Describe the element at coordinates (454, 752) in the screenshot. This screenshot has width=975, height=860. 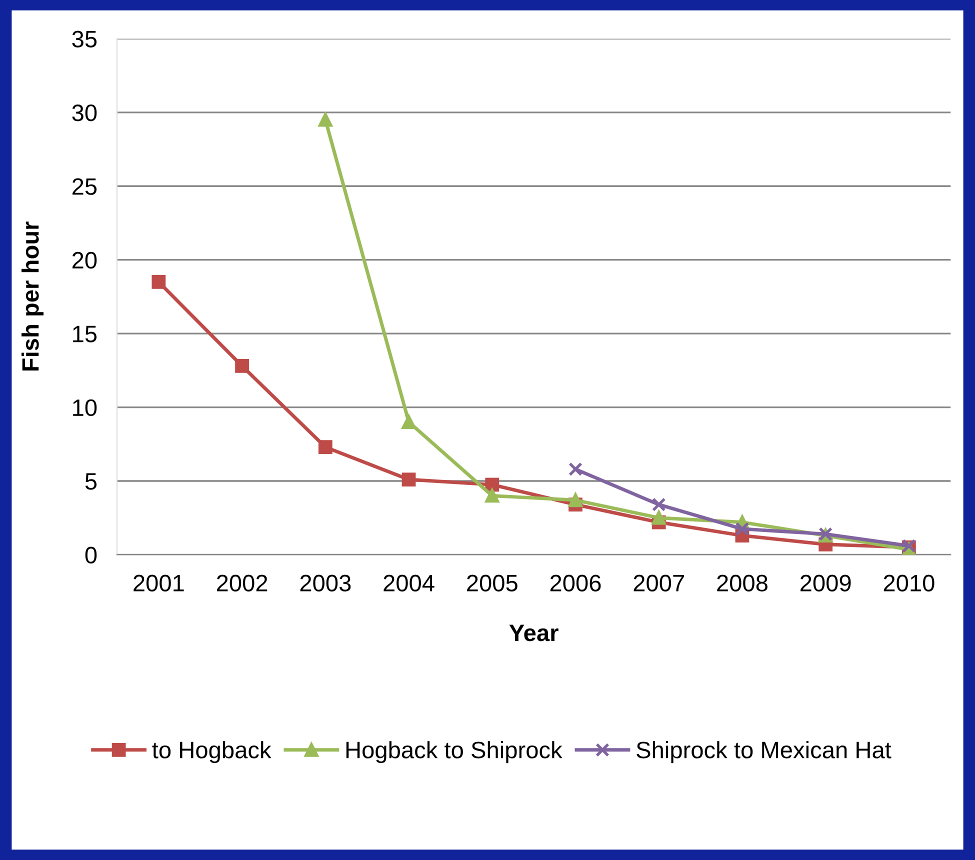
I see `legend-label: Hogback to Shiprock` at that location.